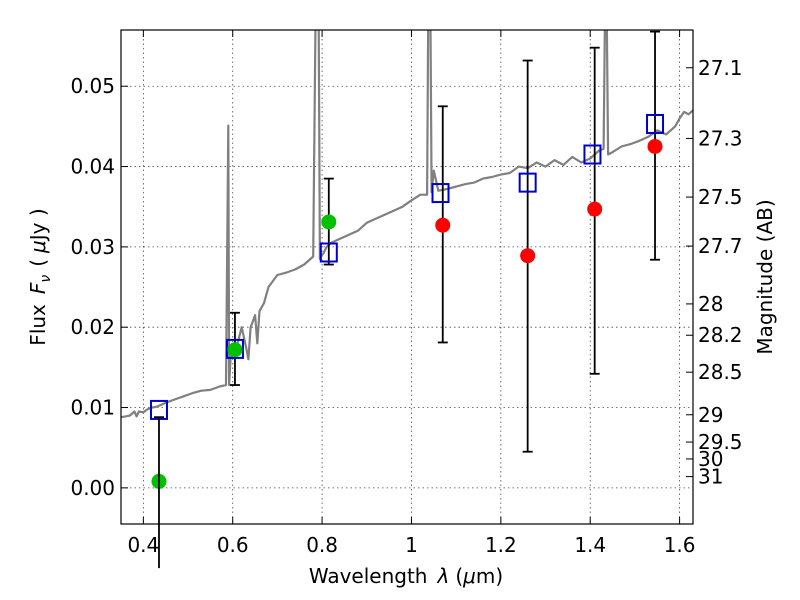 This screenshot has width=800, height=600. I want to click on y2-tick-label: 29, so click(710, 415).